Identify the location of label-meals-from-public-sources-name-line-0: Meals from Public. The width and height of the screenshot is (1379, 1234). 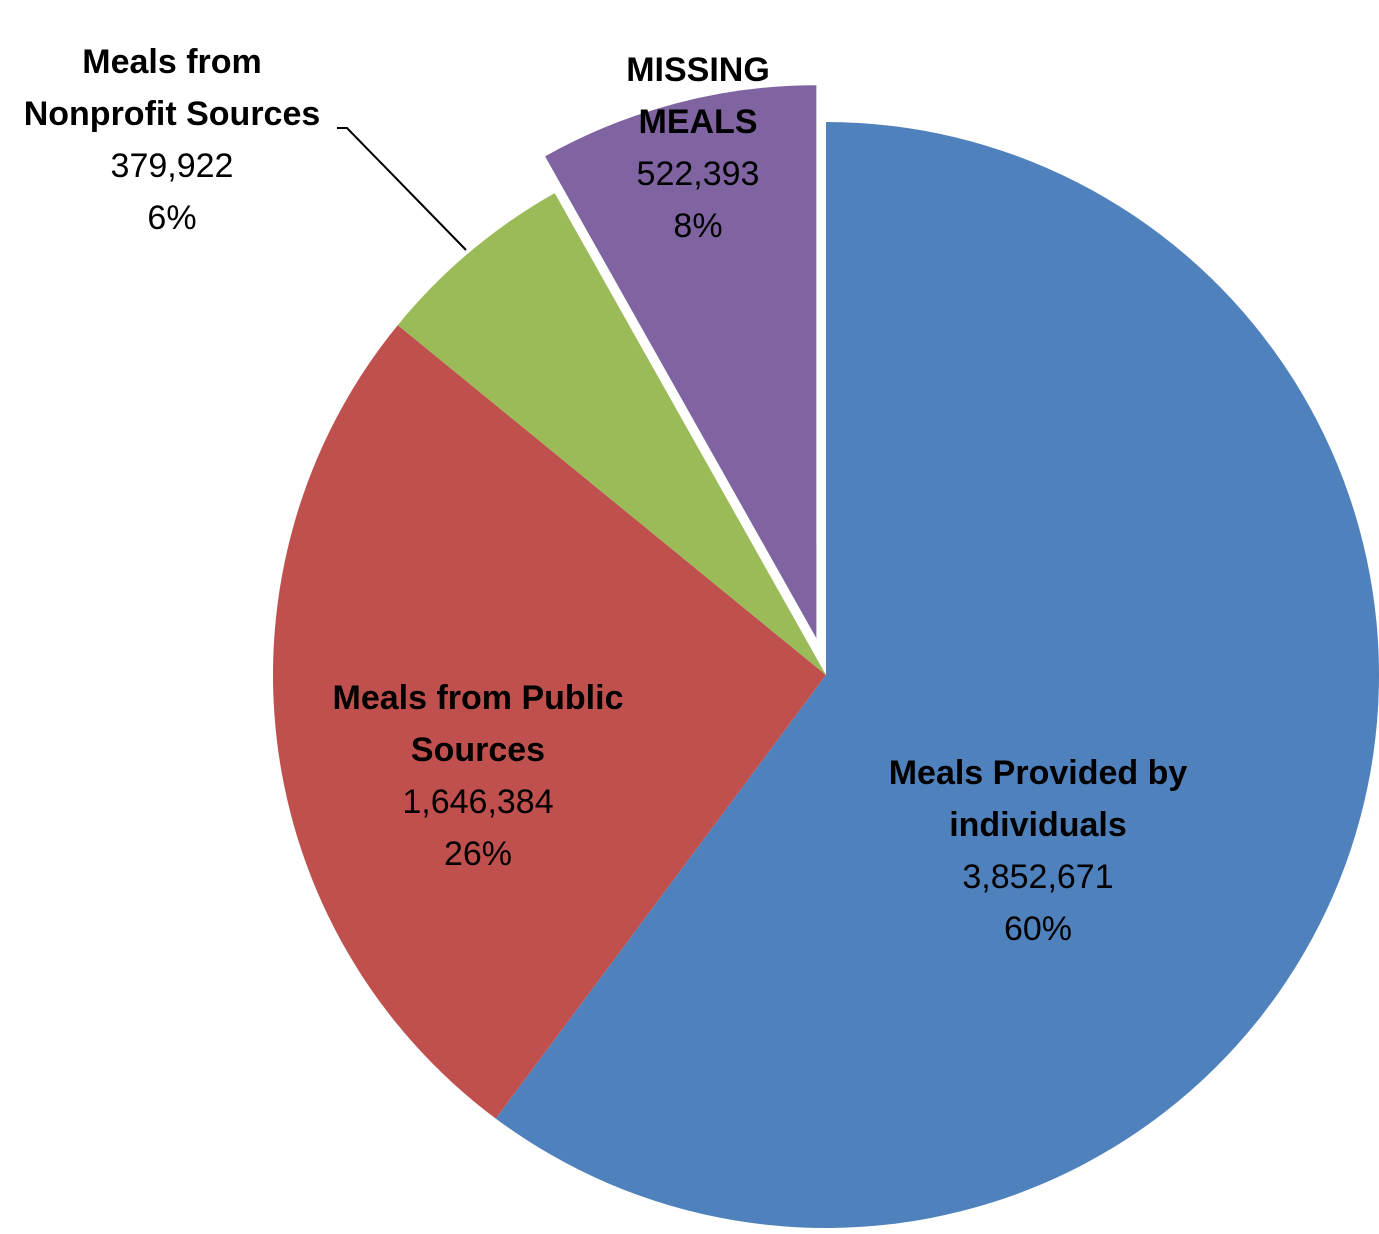
(478, 698).